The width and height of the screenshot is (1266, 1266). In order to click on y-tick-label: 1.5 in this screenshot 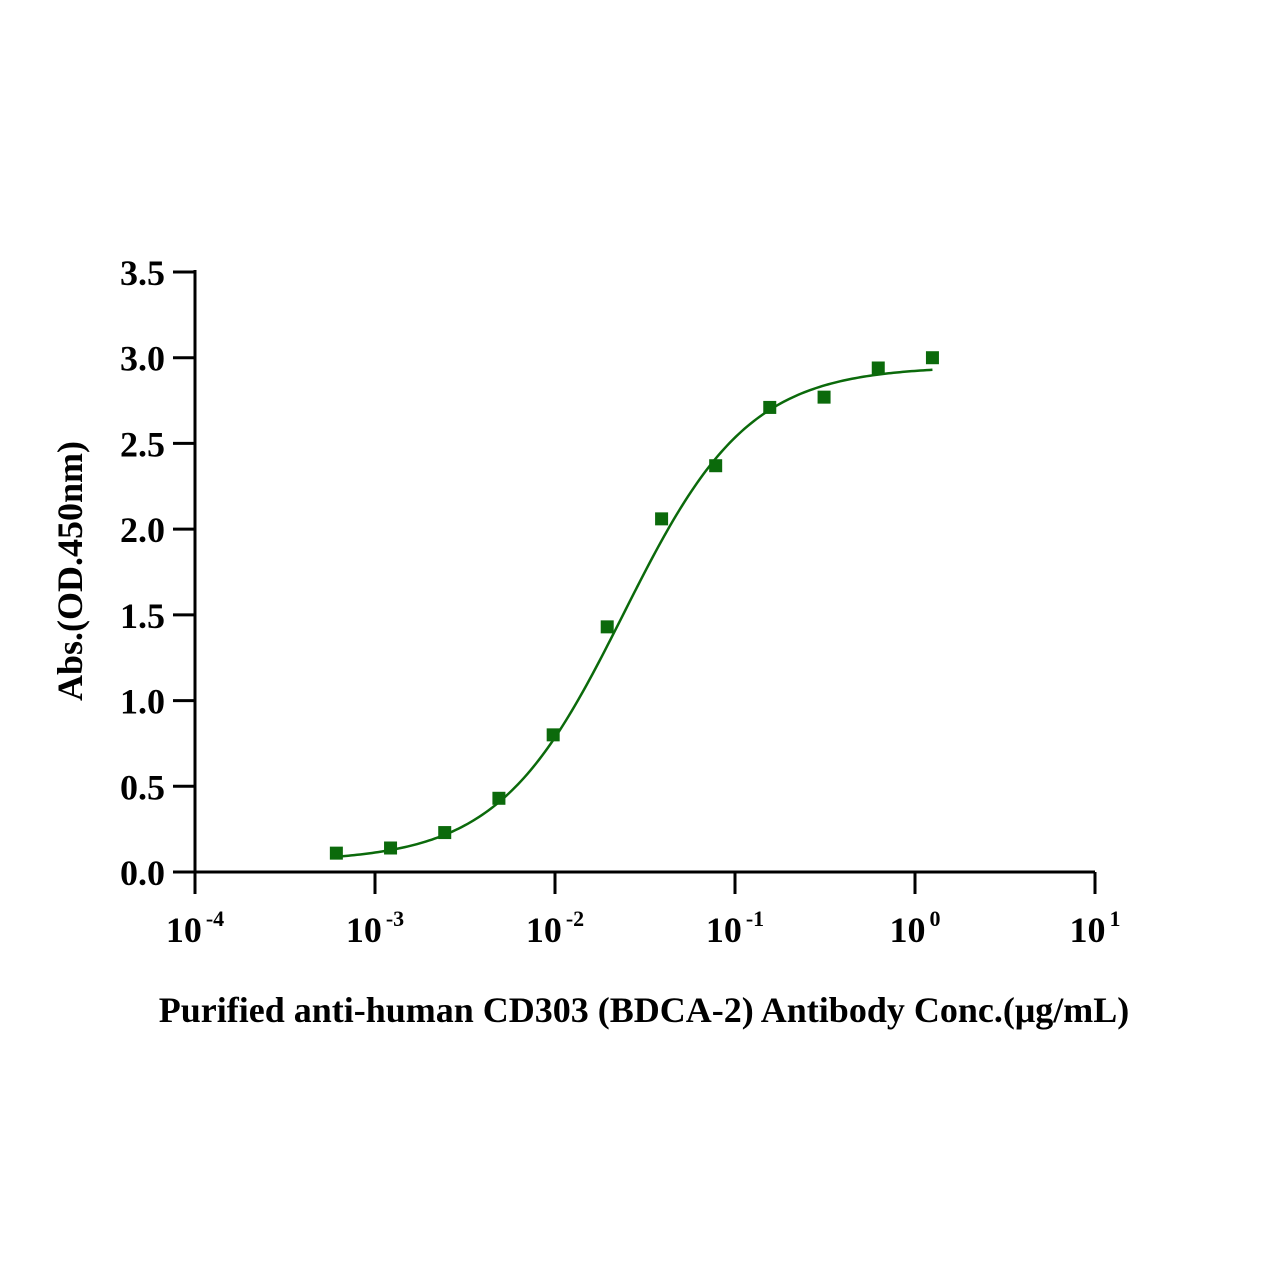, I will do `click(142, 616)`.